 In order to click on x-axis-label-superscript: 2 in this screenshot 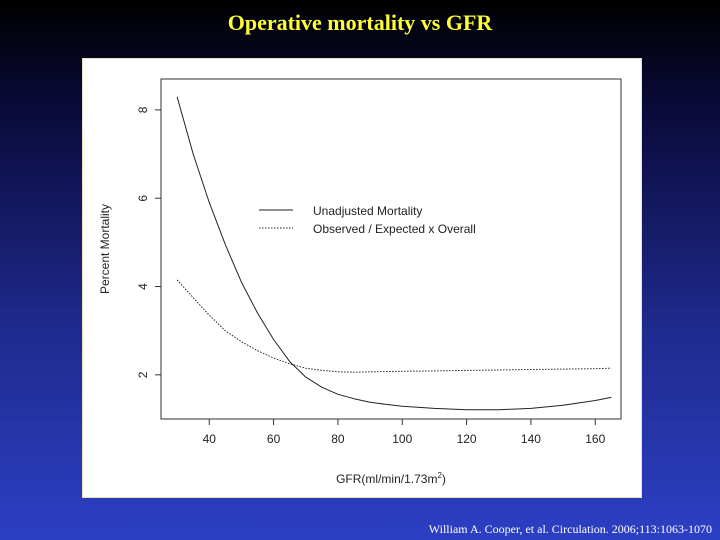, I will do `click(439, 475)`.